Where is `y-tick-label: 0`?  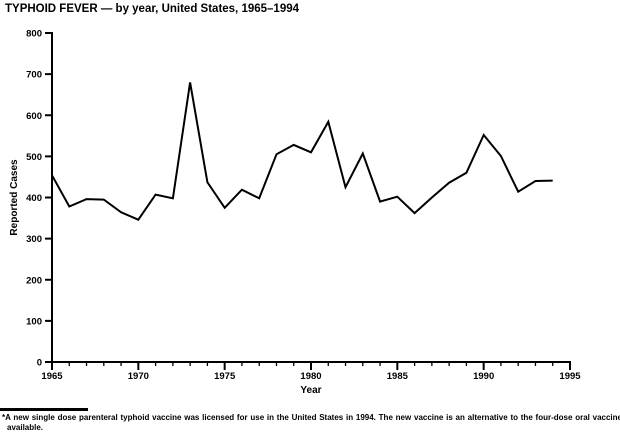
y-tick-label: 0 is located at coordinates (39, 363).